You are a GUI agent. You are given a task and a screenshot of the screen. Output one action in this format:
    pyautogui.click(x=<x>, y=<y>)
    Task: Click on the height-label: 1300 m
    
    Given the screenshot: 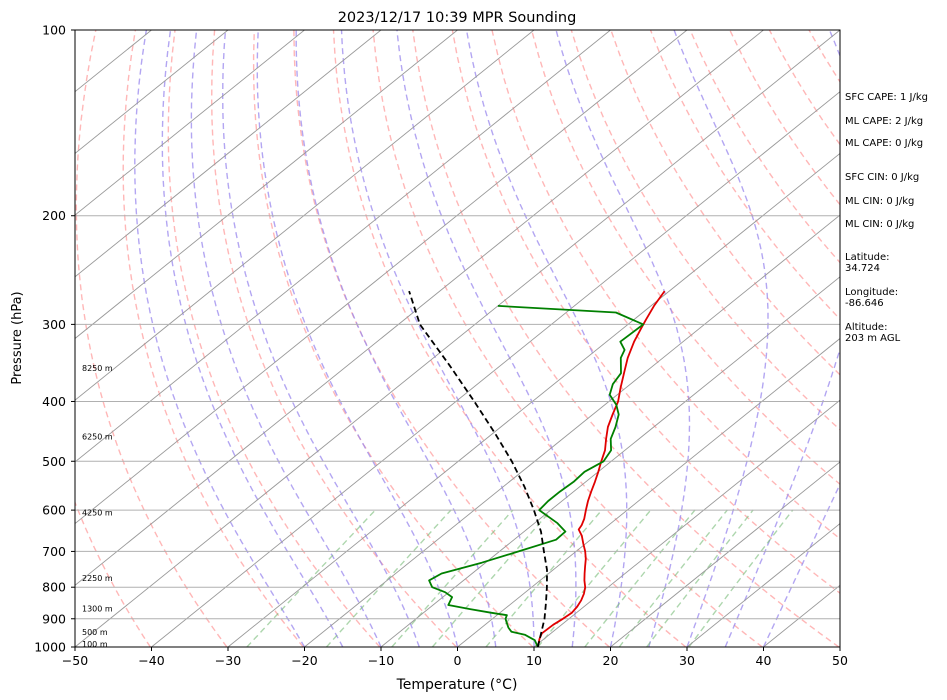 What is the action you would take?
    pyautogui.click(x=97, y=609)
    